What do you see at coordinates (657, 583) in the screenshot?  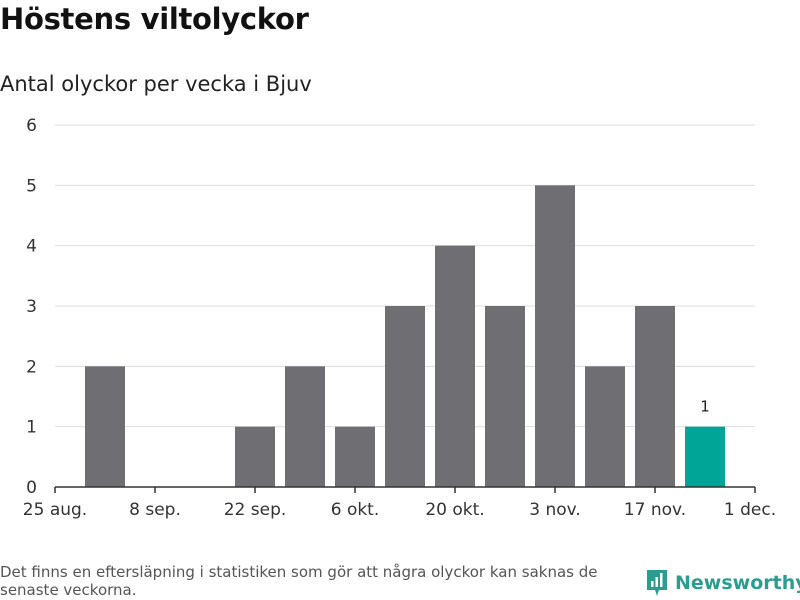 I see `newsworthy-logo-icon` at bounding box center [657, 583].